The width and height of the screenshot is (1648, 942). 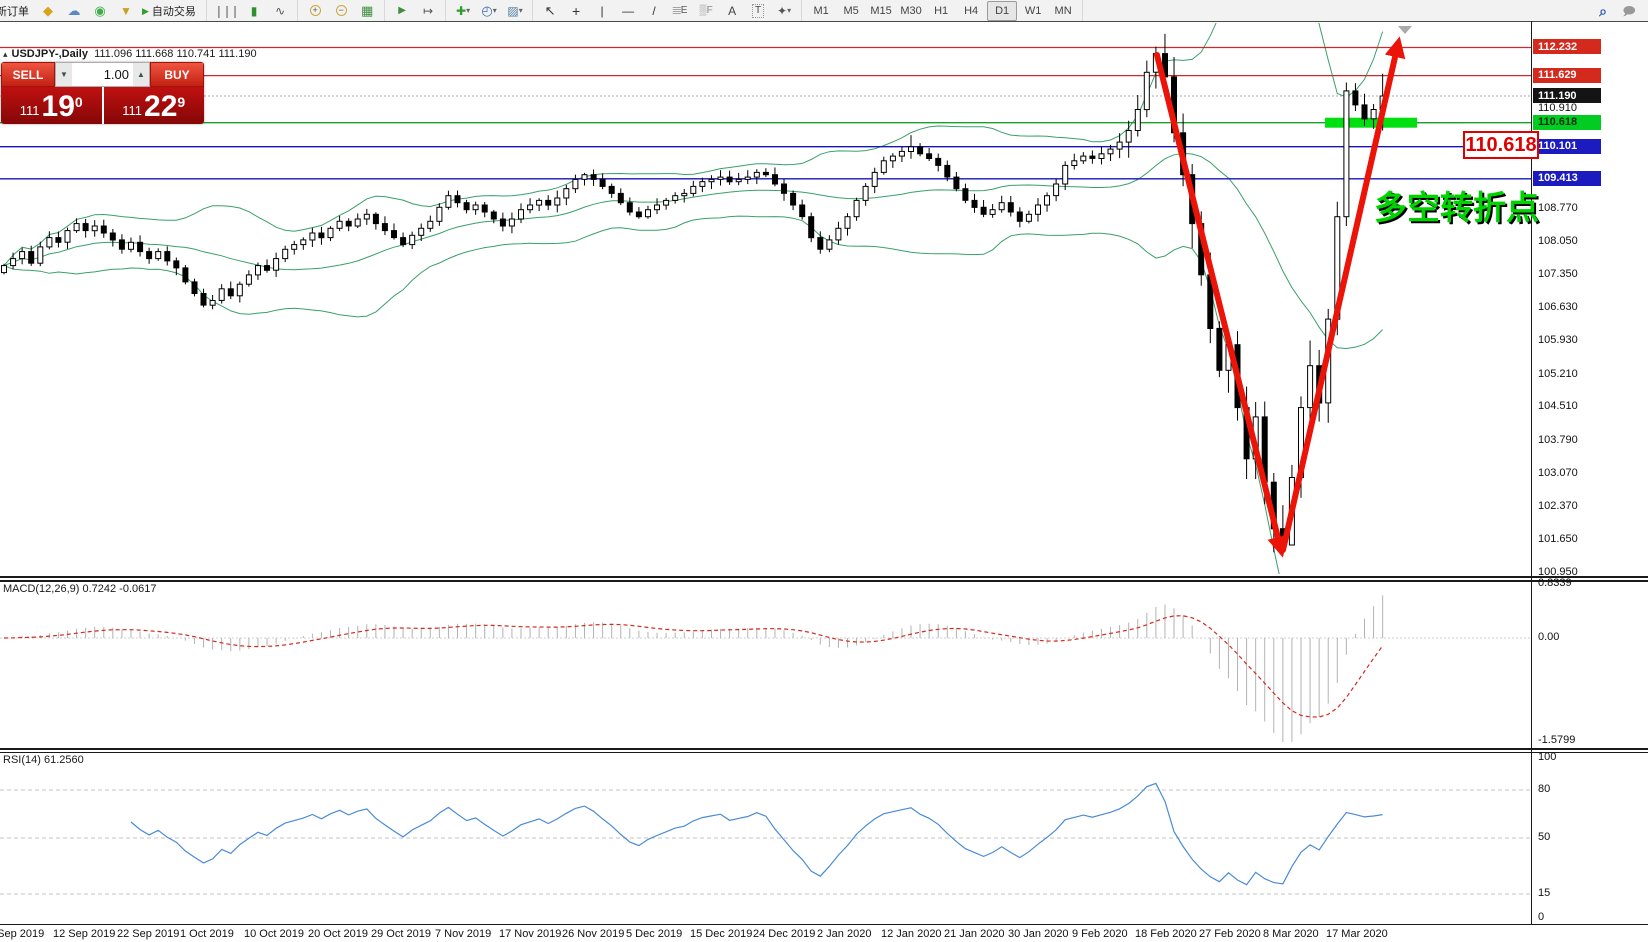 I want to click on timeframe-h1-button: H1, so click(x=941, y=10).